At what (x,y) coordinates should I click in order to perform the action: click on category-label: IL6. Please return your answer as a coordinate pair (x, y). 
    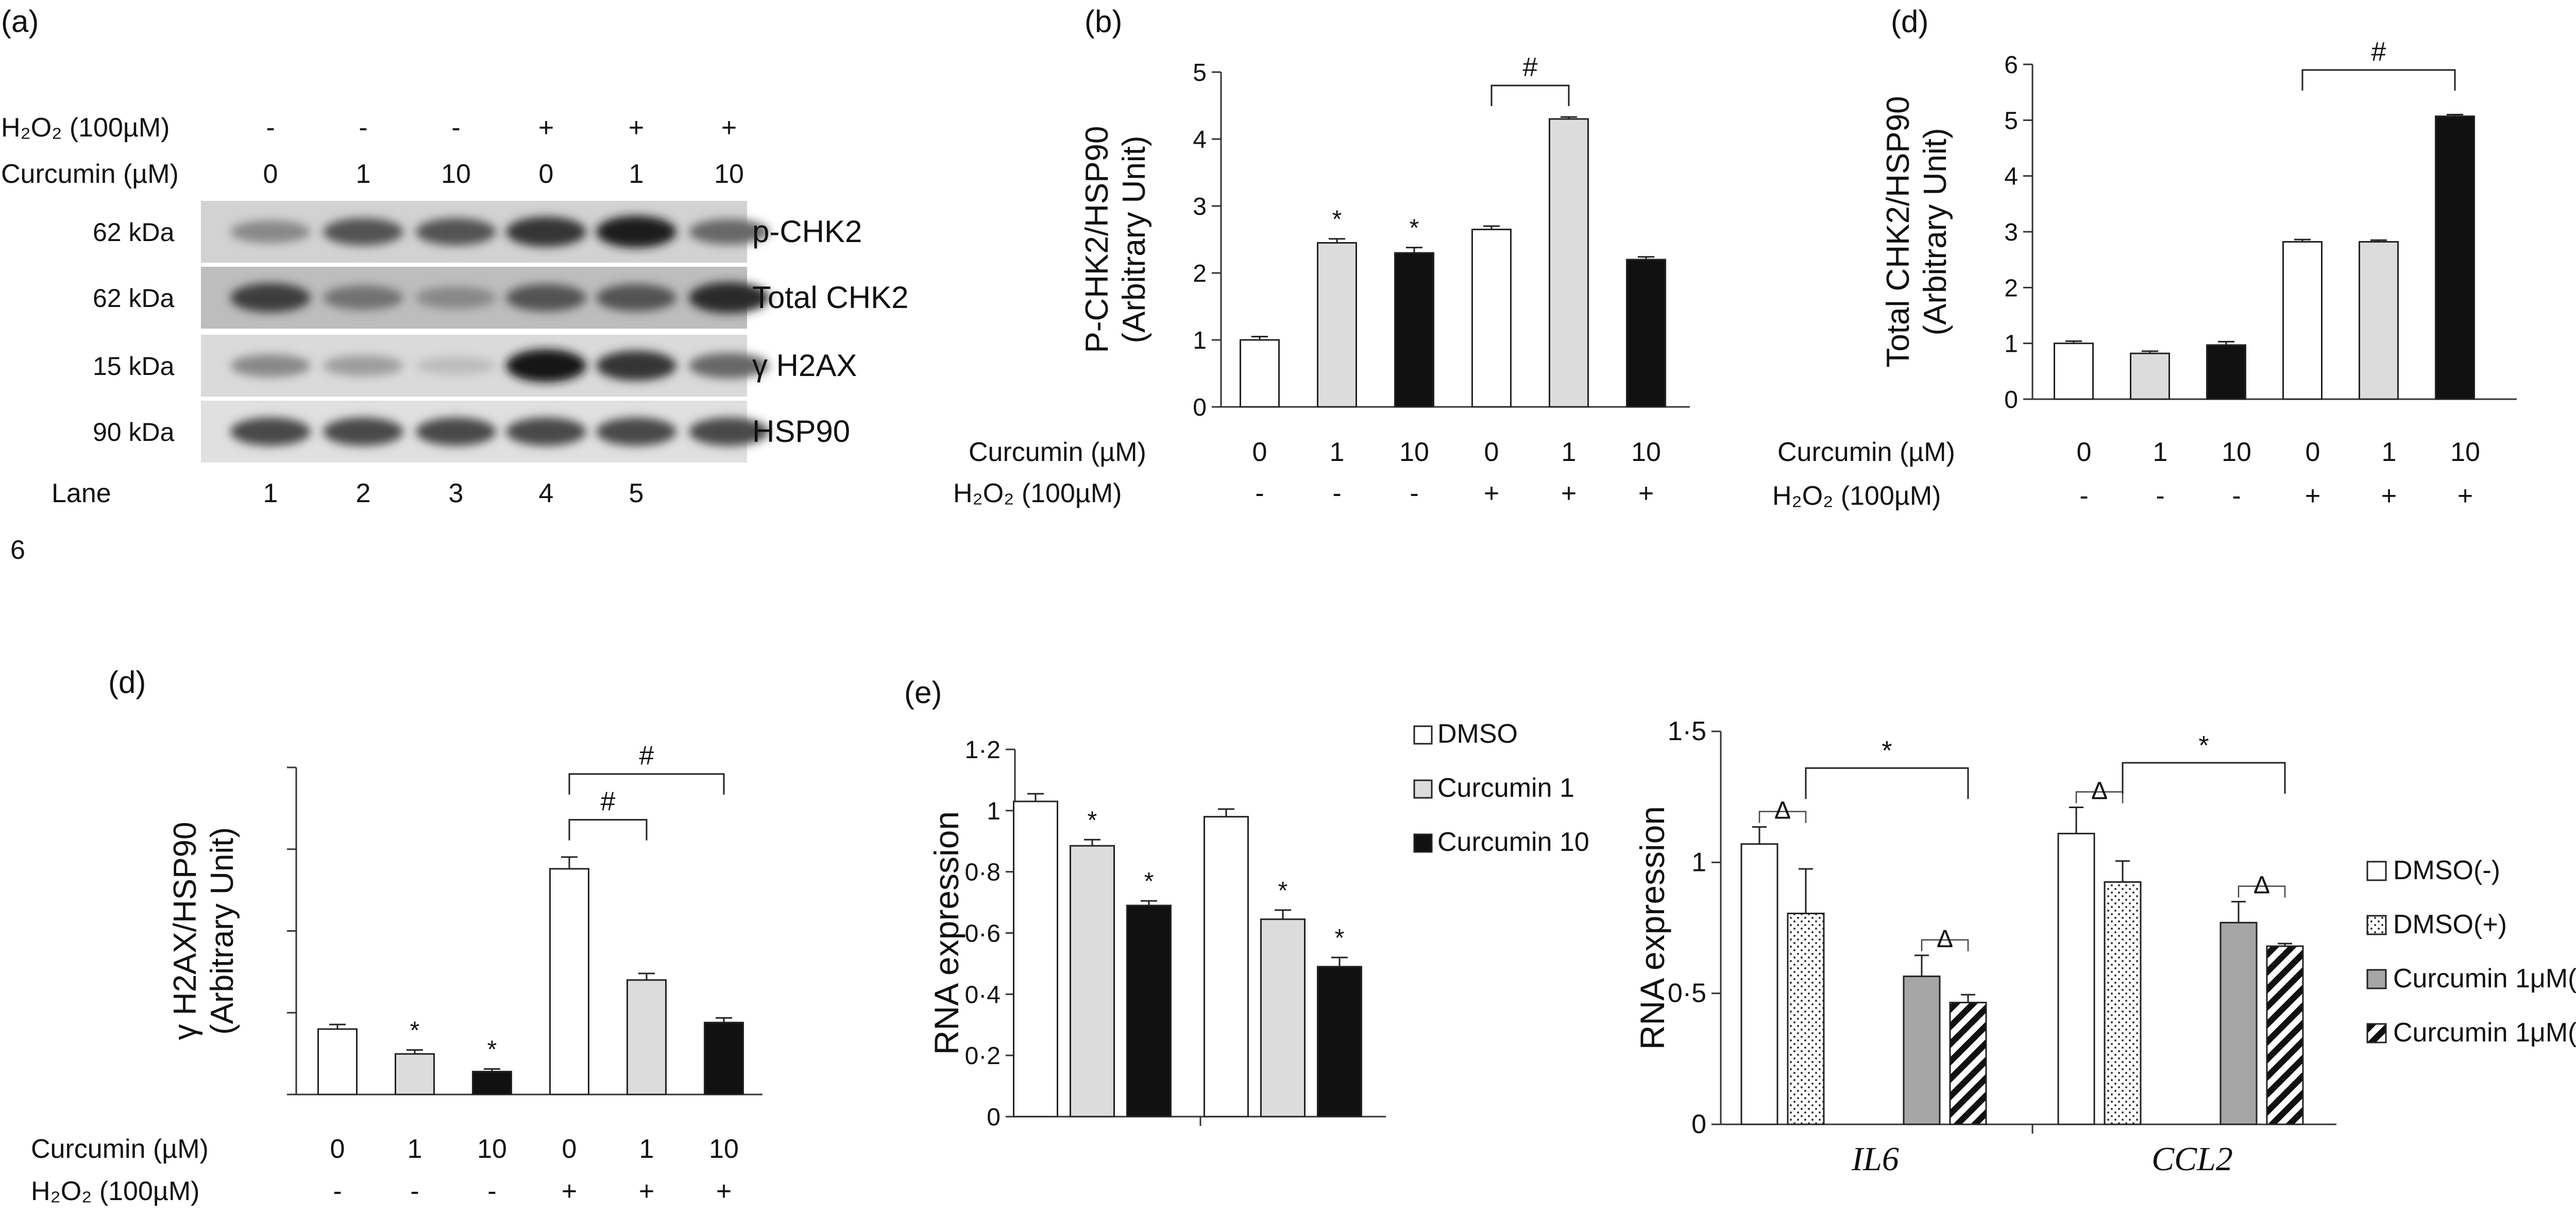
    Looking at the image, I should click on (1875, 1159).